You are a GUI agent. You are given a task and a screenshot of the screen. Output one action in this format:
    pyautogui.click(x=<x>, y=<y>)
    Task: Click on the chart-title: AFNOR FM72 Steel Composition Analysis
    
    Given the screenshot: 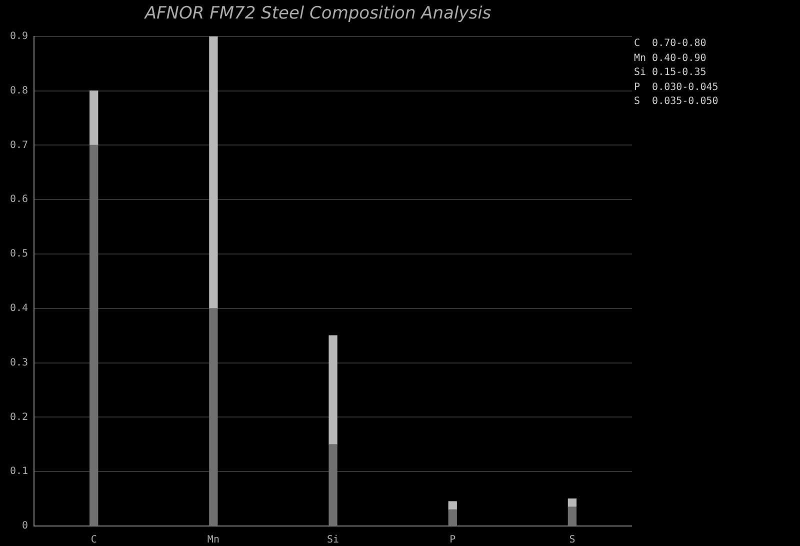 What is the action you would take?
    pyautogui.click(x=318, y=14)
    